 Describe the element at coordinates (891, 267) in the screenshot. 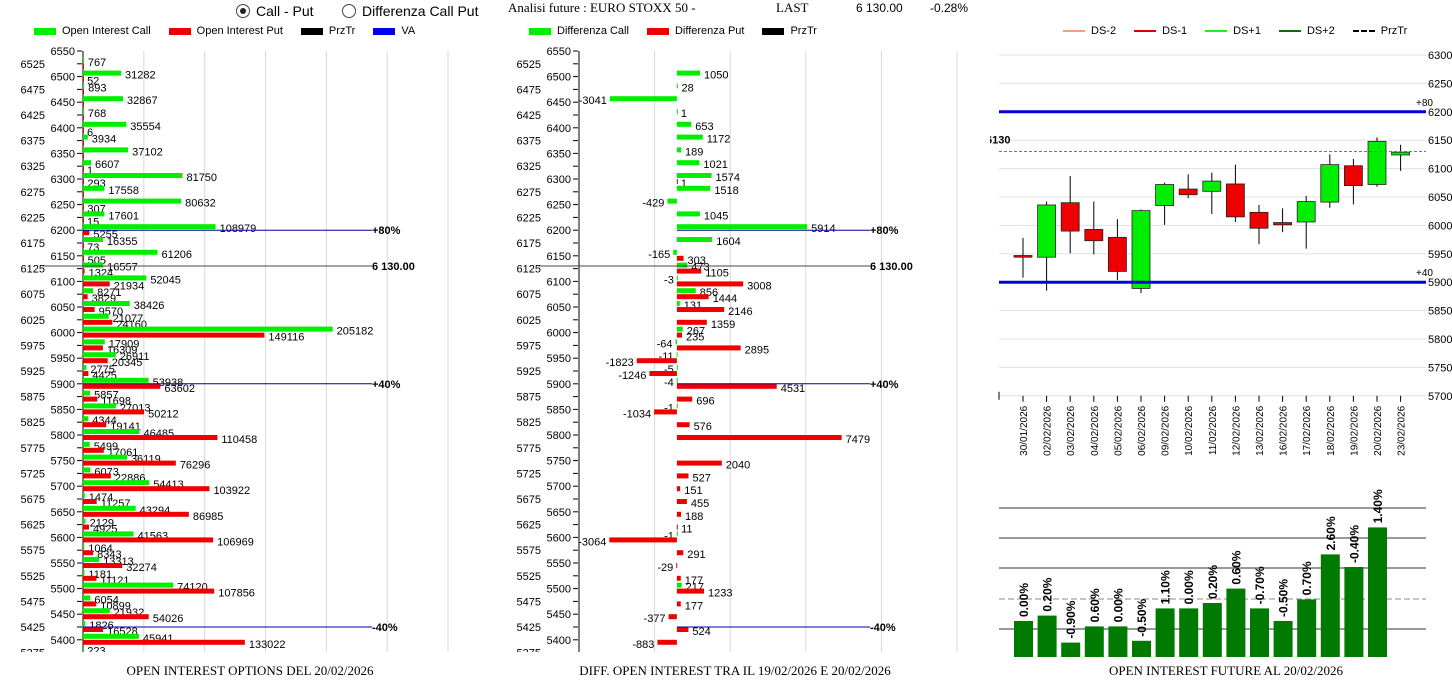

I see `reference-label: 6 130.00` at that location.